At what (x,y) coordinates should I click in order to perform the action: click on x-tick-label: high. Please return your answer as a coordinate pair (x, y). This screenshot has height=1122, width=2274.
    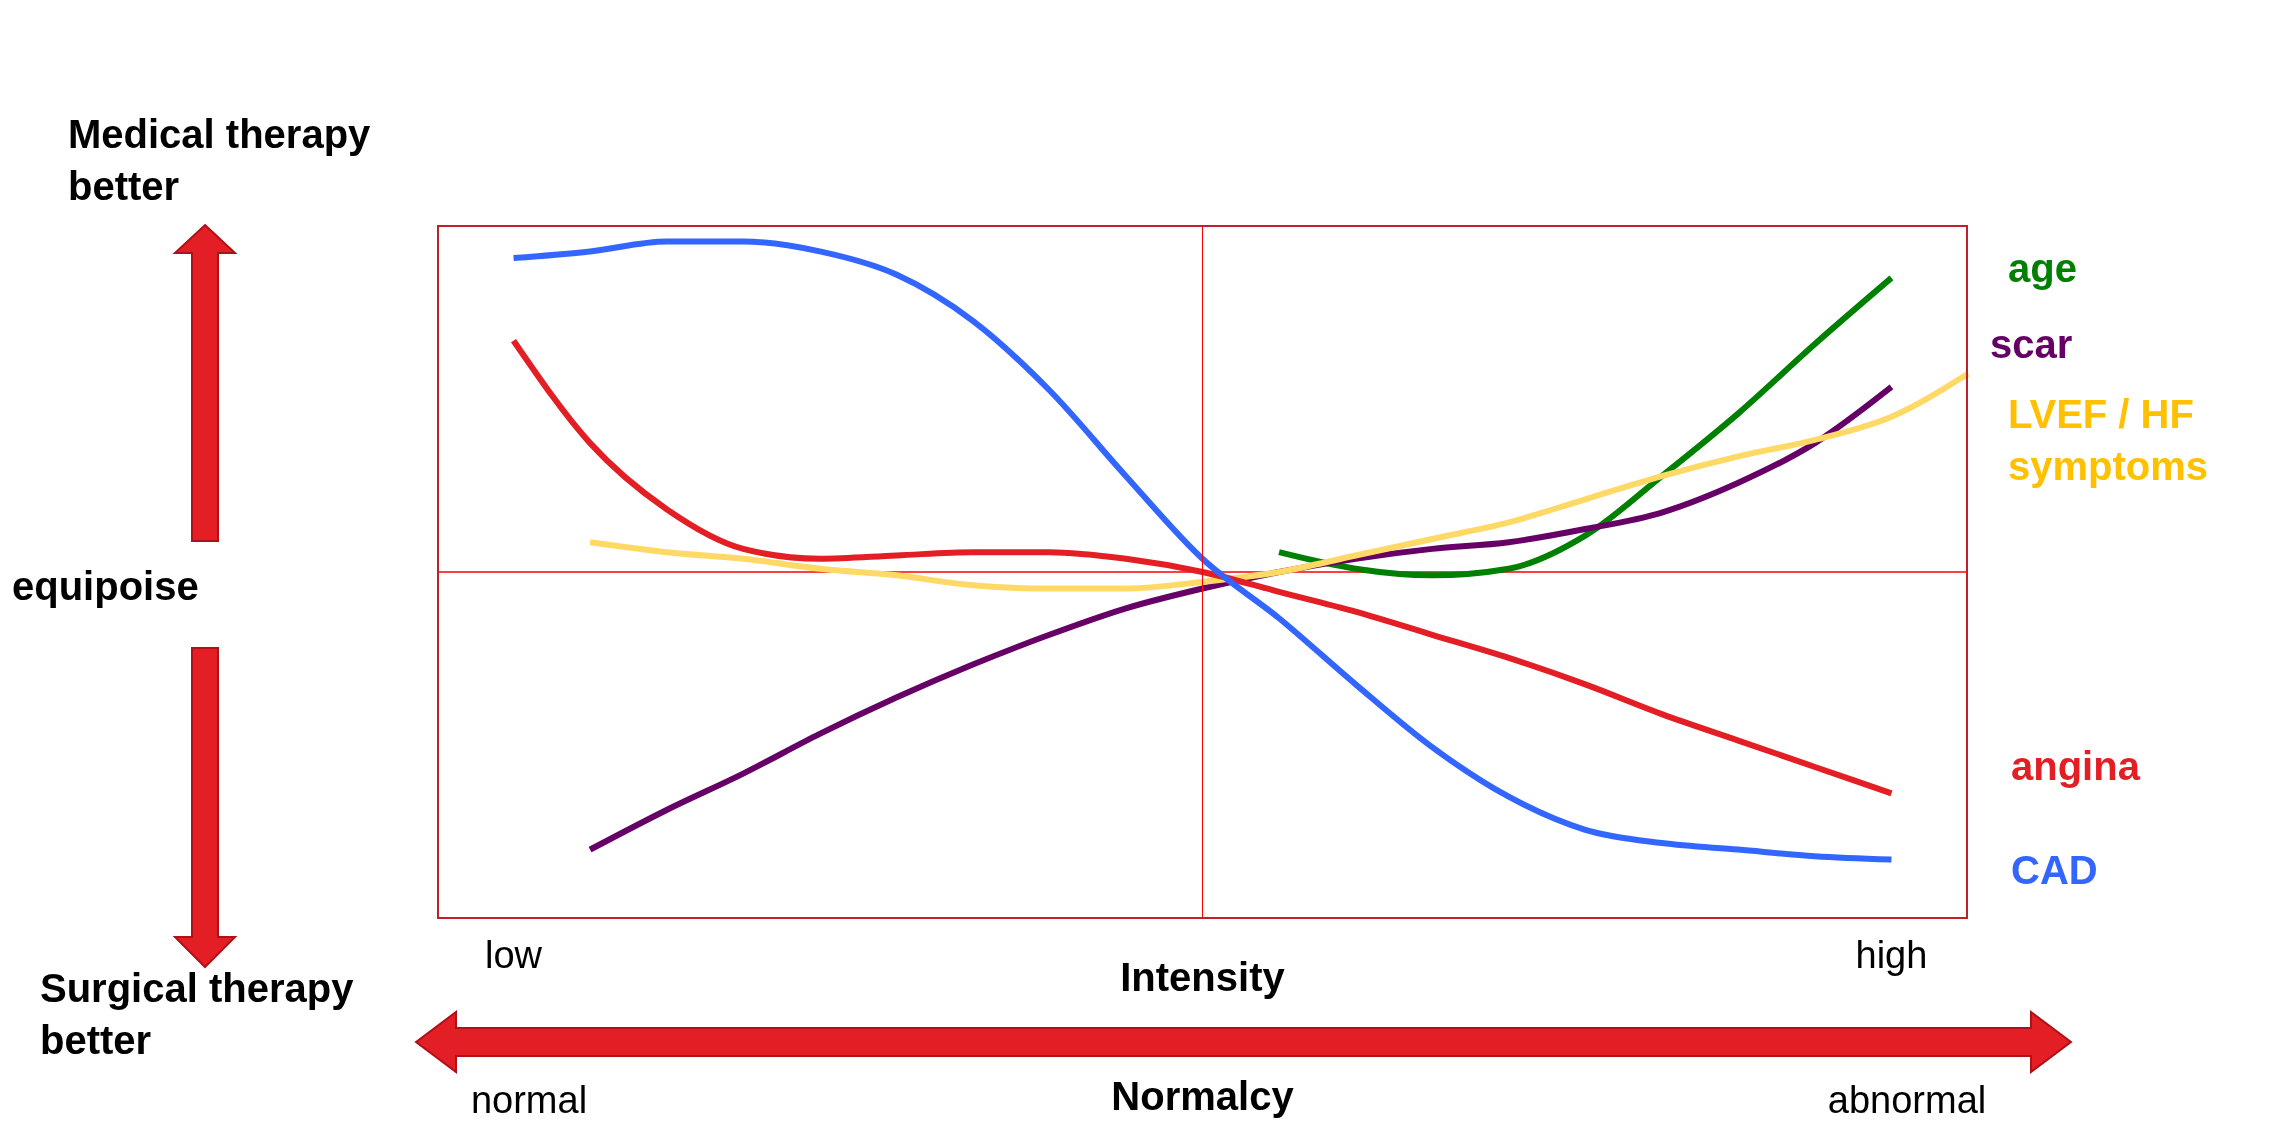
    Looking at the image, I should click on (1891, 954).